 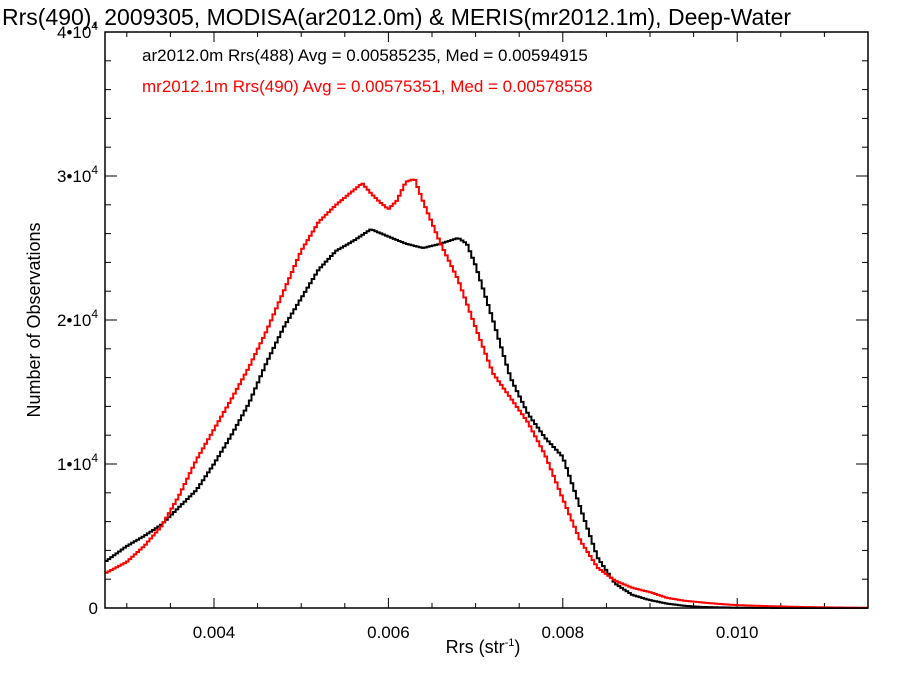 I want to click on x-axis-label-close: ), so click(x=517, y=647).